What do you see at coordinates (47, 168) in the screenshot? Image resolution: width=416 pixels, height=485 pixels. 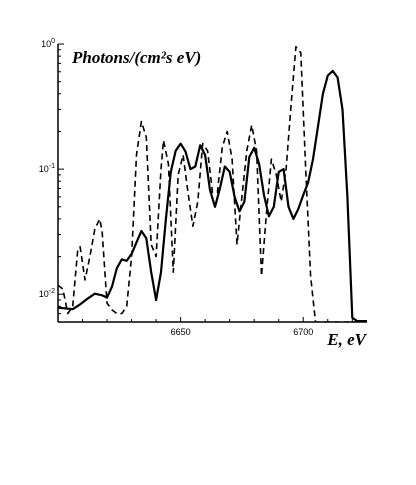 I see `y-tick-label: 10⁻¹` at bounding box center [47, 168].